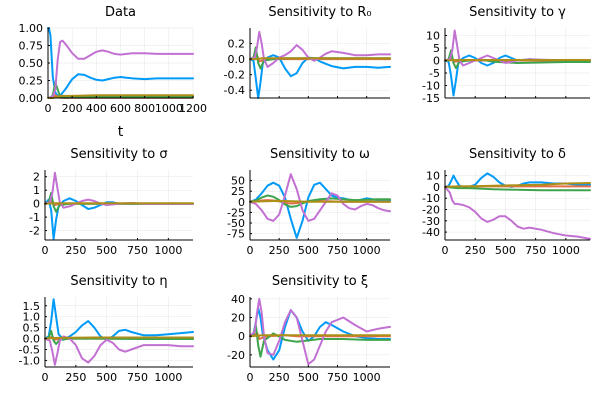 The width and height of the screenshot is (600, 400). What do you see at coordinates (32, 306) in the screenshot?
I see `y-tick-label: 1.5` at bounding box center [32, 306].